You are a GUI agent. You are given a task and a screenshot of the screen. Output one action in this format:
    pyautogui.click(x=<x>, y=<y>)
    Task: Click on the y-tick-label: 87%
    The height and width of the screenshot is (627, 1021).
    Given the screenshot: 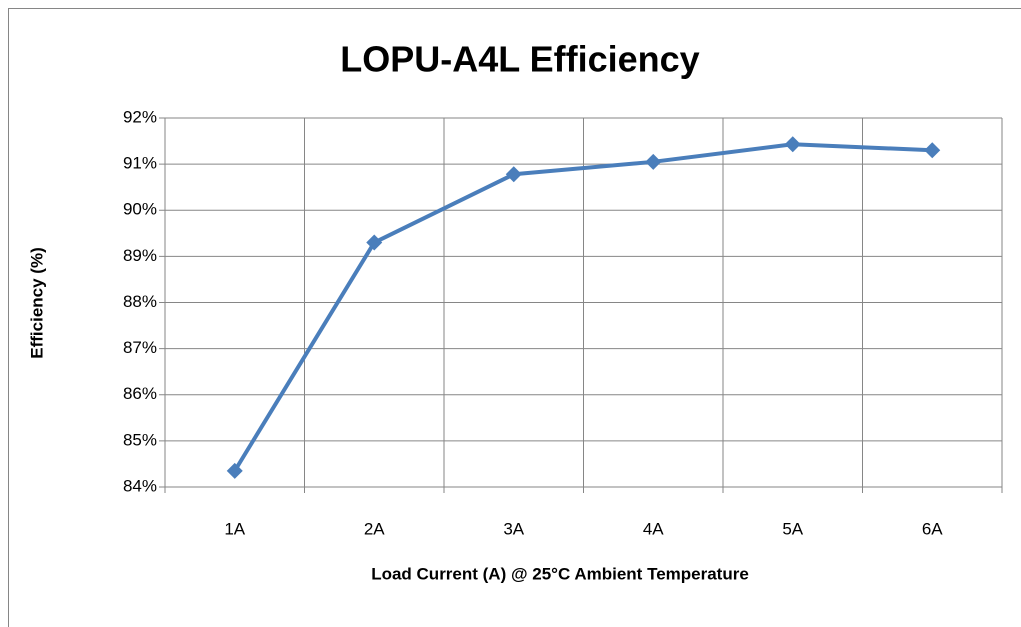 What is the action you would take?
    pyautogui.click(x=140, y=347)
    